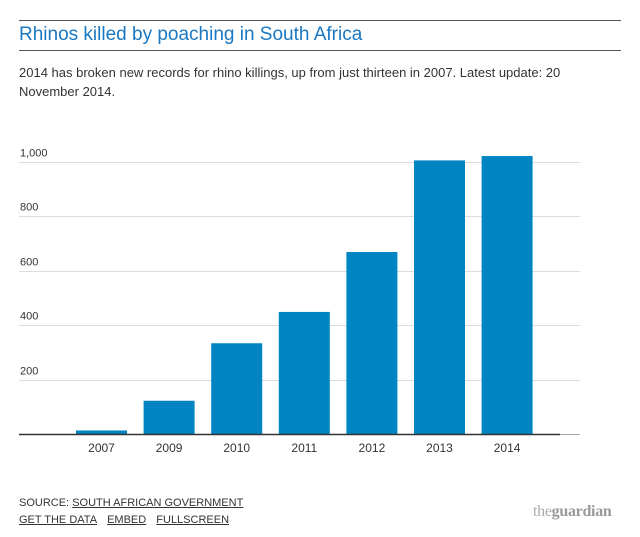 The height and width of the screenshot is (537, 640). I want to click on x-tick-label: 2007, so click(101, 448).